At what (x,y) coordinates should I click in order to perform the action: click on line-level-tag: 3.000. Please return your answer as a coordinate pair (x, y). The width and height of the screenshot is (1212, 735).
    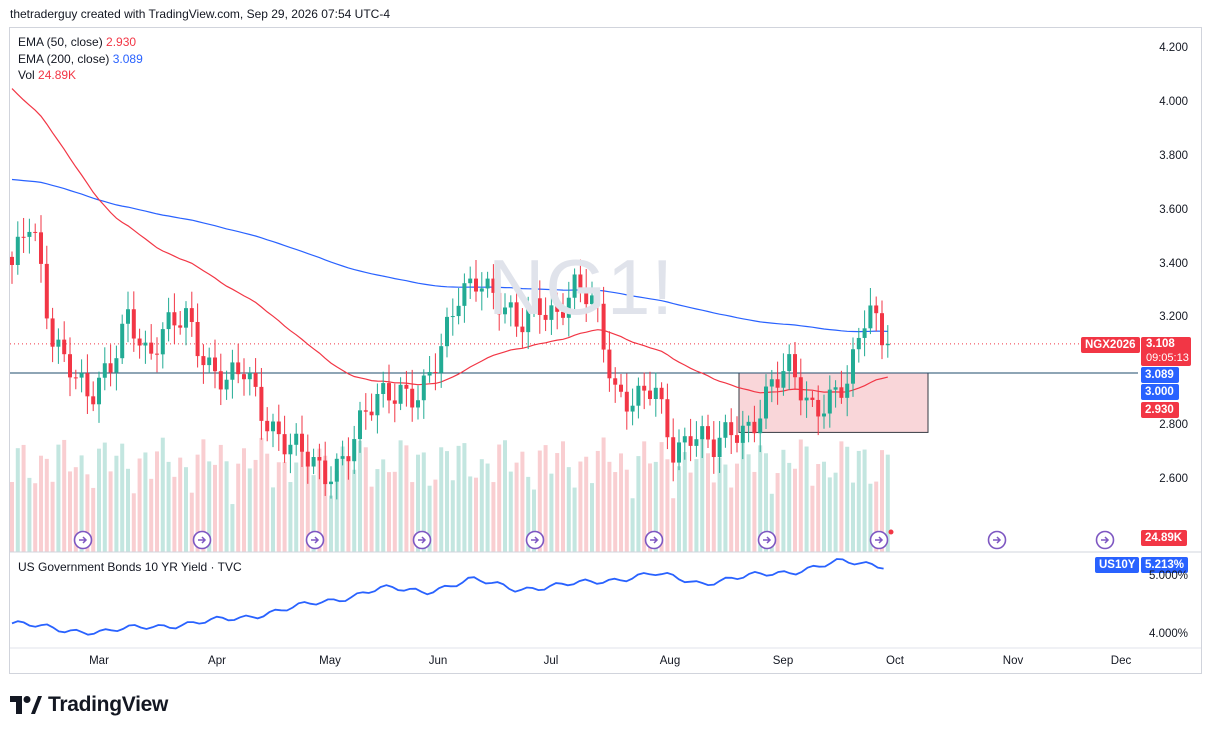
    Looking at the image, I should click on (1160, 392).